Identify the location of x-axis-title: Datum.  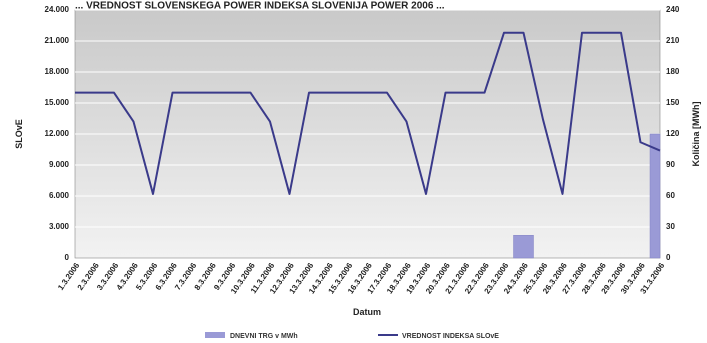
(367, 312).